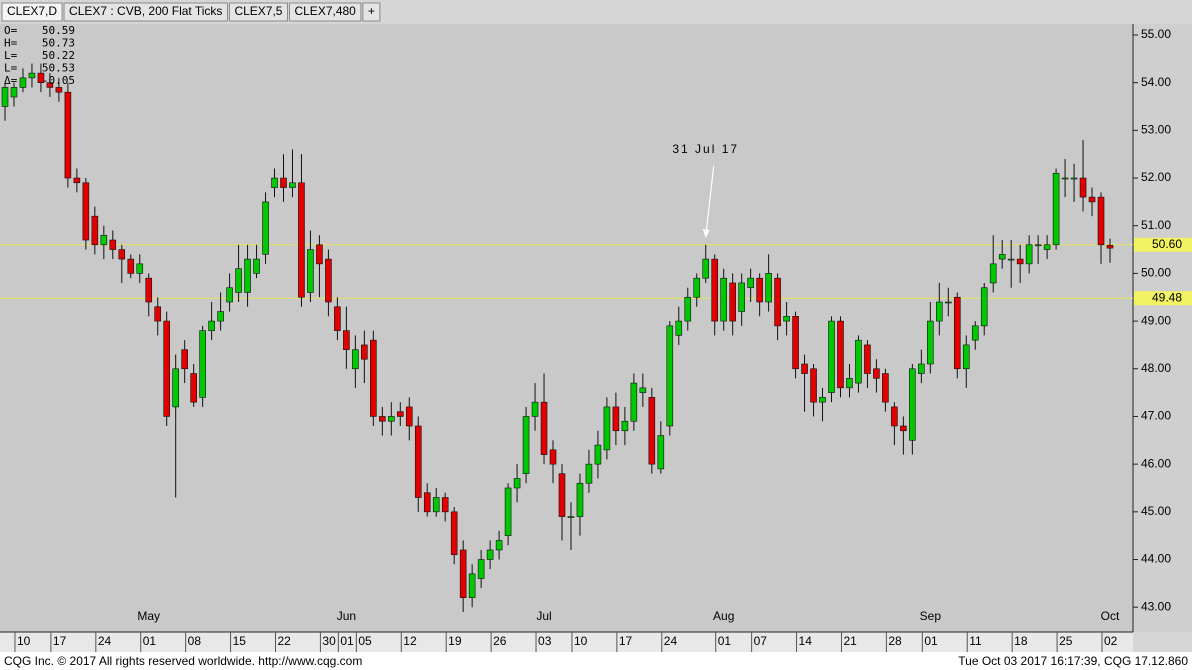  I want to click on tab: +, so click(371, 12).